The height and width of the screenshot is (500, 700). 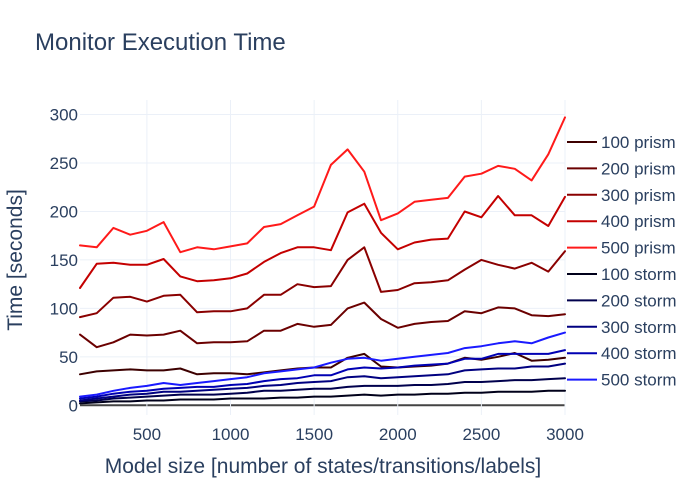 I want to click on y-tick-label: 100, so click(x=64, y=308).